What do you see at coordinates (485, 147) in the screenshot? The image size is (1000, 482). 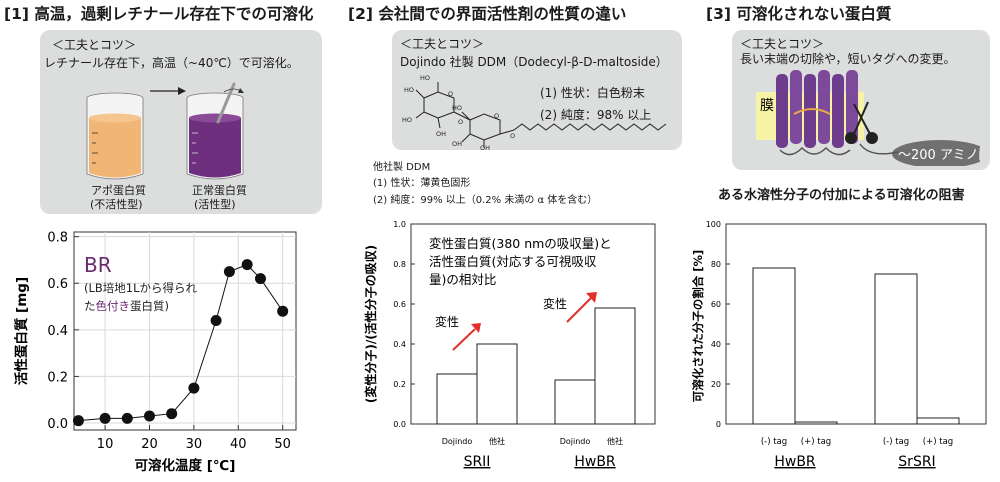 I see `ddm-label-6: OH` at bounding box center [485, 147].